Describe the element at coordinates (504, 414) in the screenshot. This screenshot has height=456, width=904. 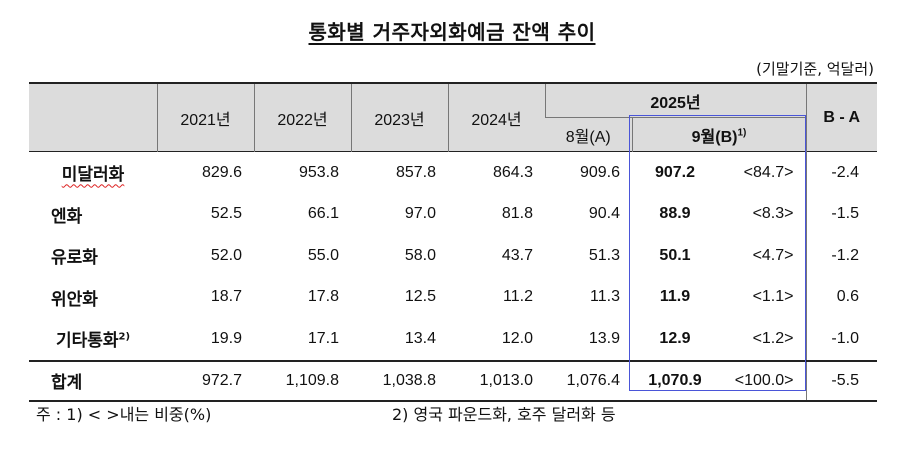
I see `footnote-2: 2) 영국 파운드화, 호주 달러화 등` at that location.